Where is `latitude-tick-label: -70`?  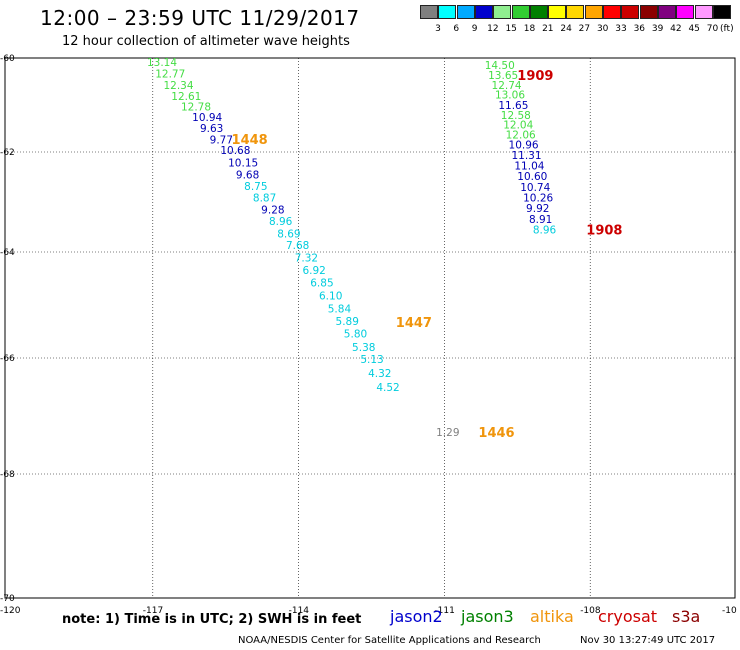
latitude-tick-label: -70 is located at coordinates (7, 599).